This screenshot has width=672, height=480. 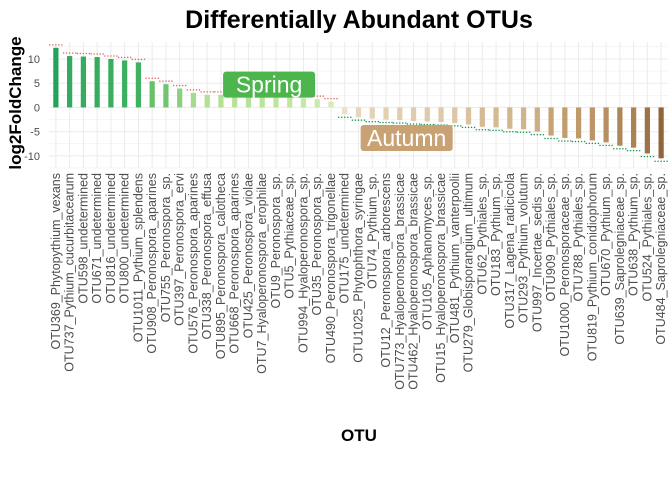 I want to click on annotation-text-1: Autumn, so click(x=406, y=138).